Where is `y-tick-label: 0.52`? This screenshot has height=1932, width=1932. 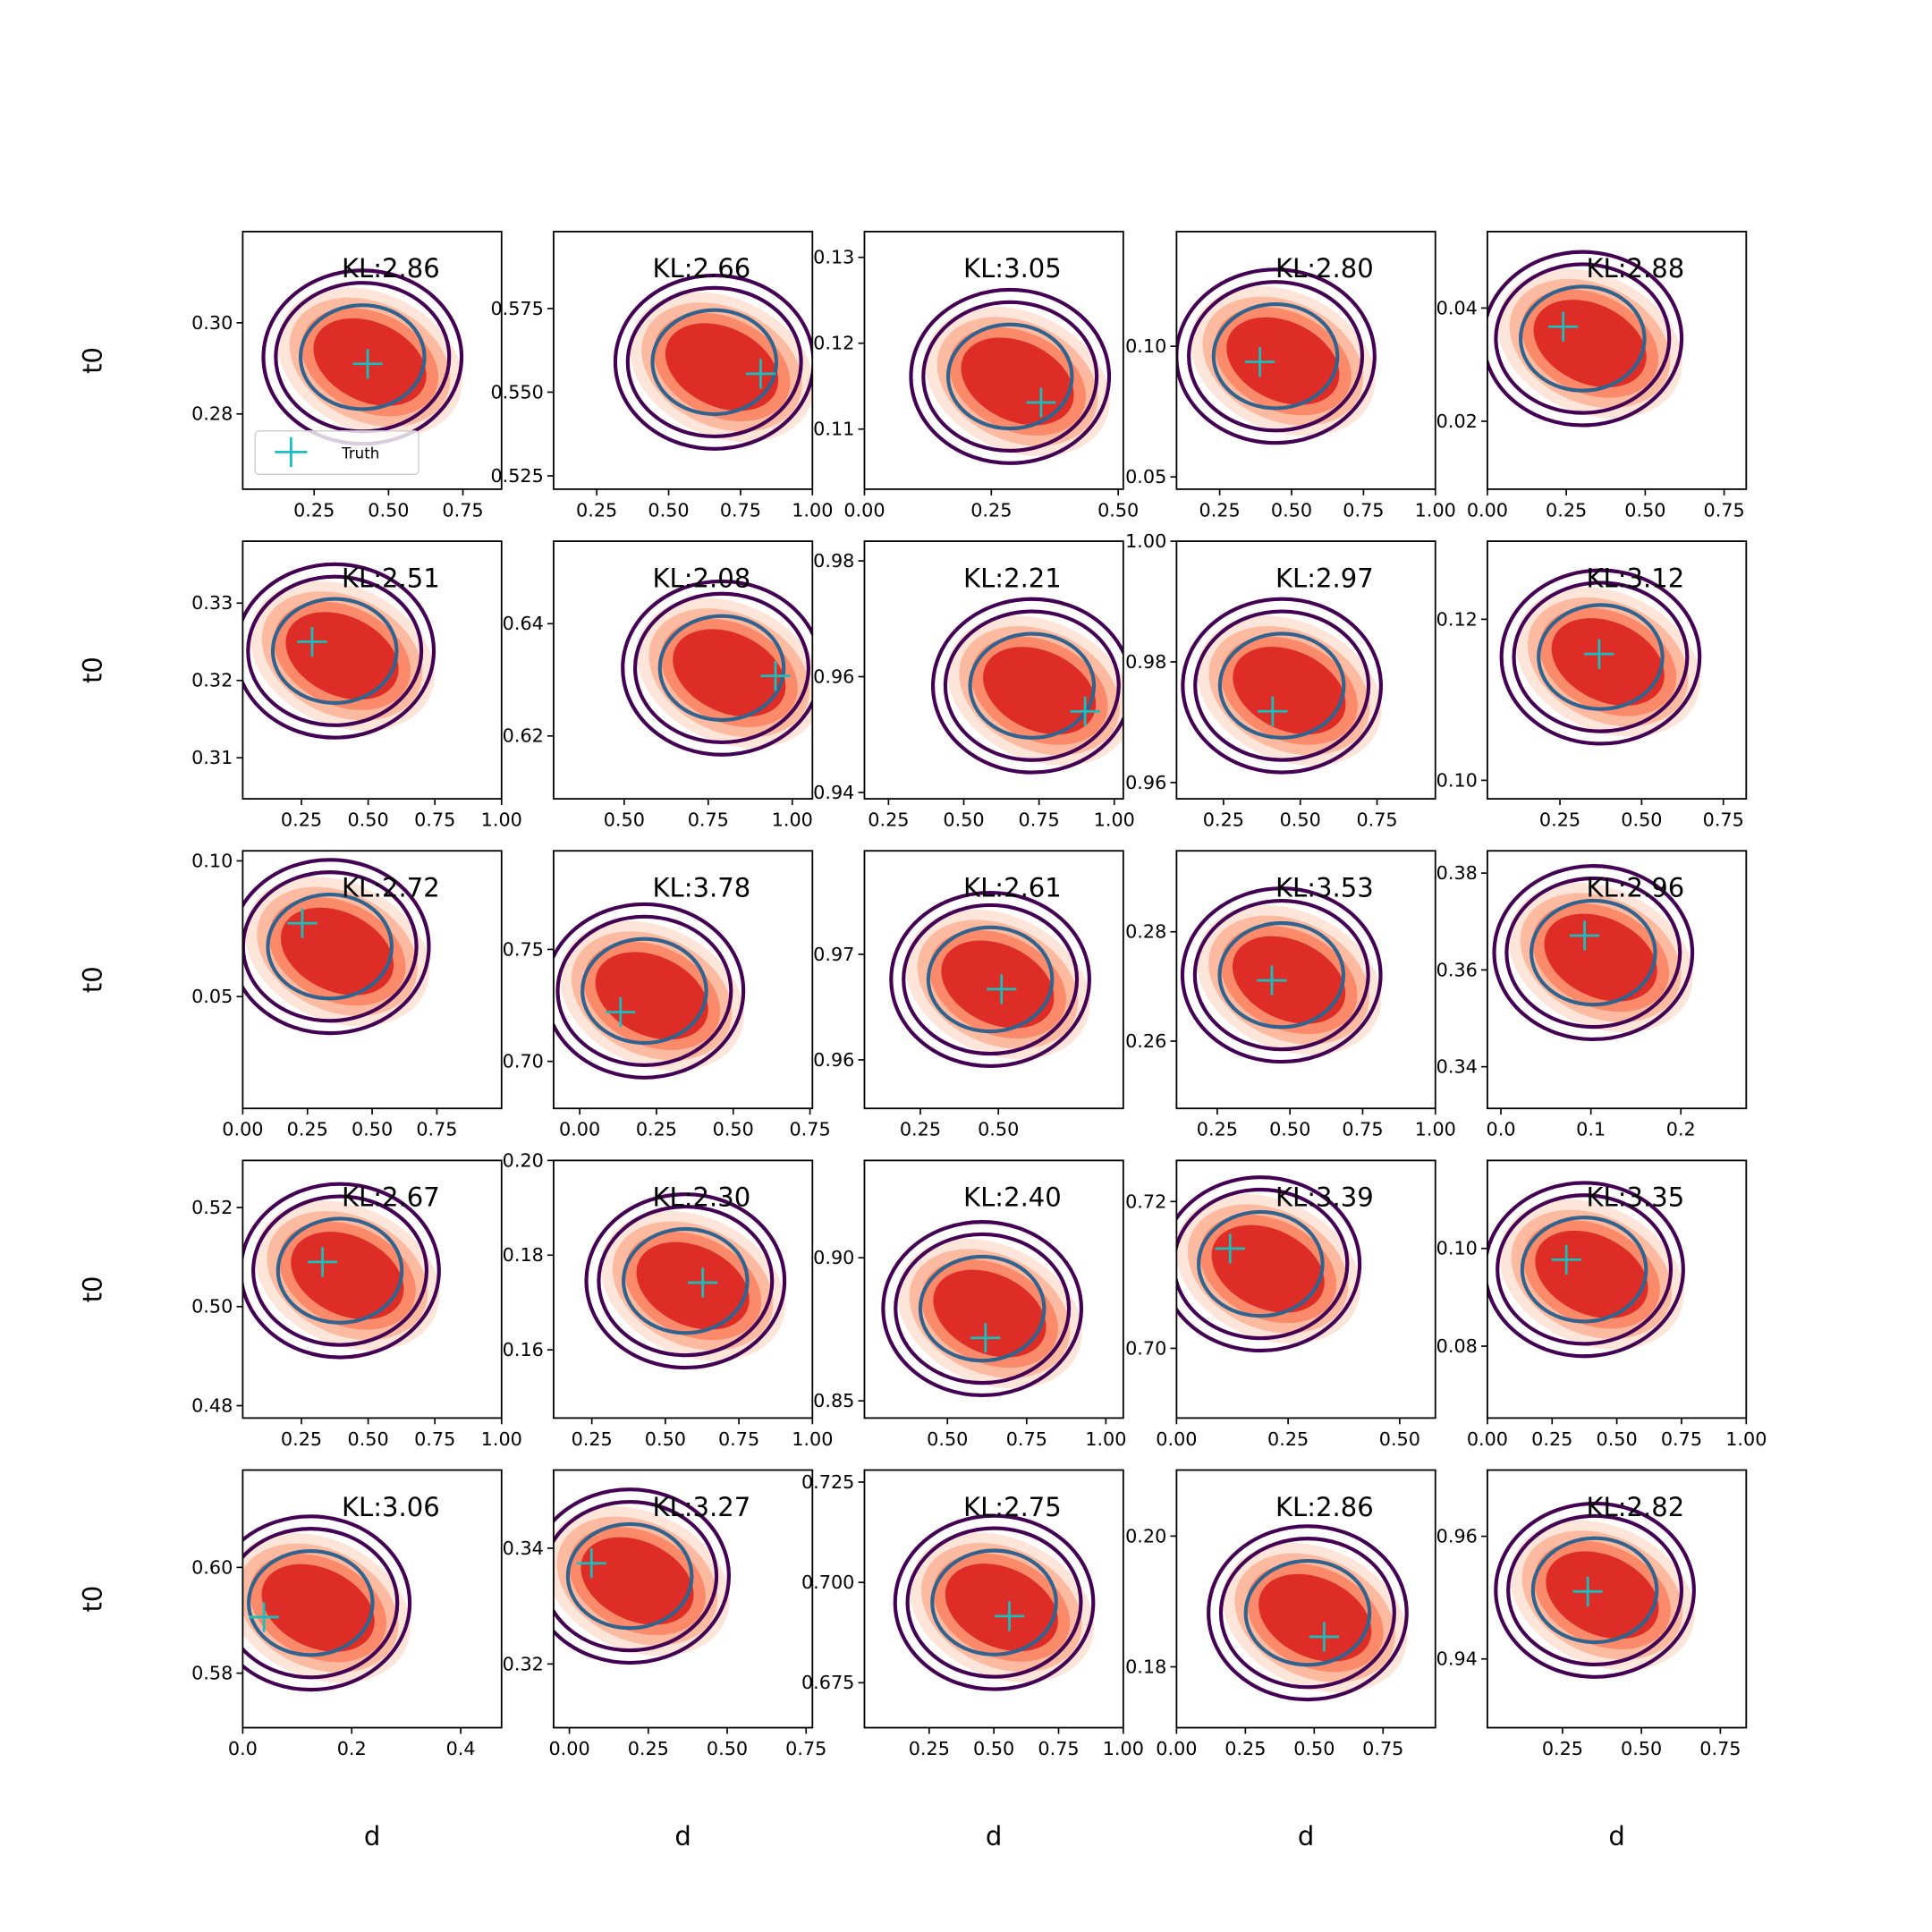 y-tick-label: 0.52 is located at coordinates (212, 1207).